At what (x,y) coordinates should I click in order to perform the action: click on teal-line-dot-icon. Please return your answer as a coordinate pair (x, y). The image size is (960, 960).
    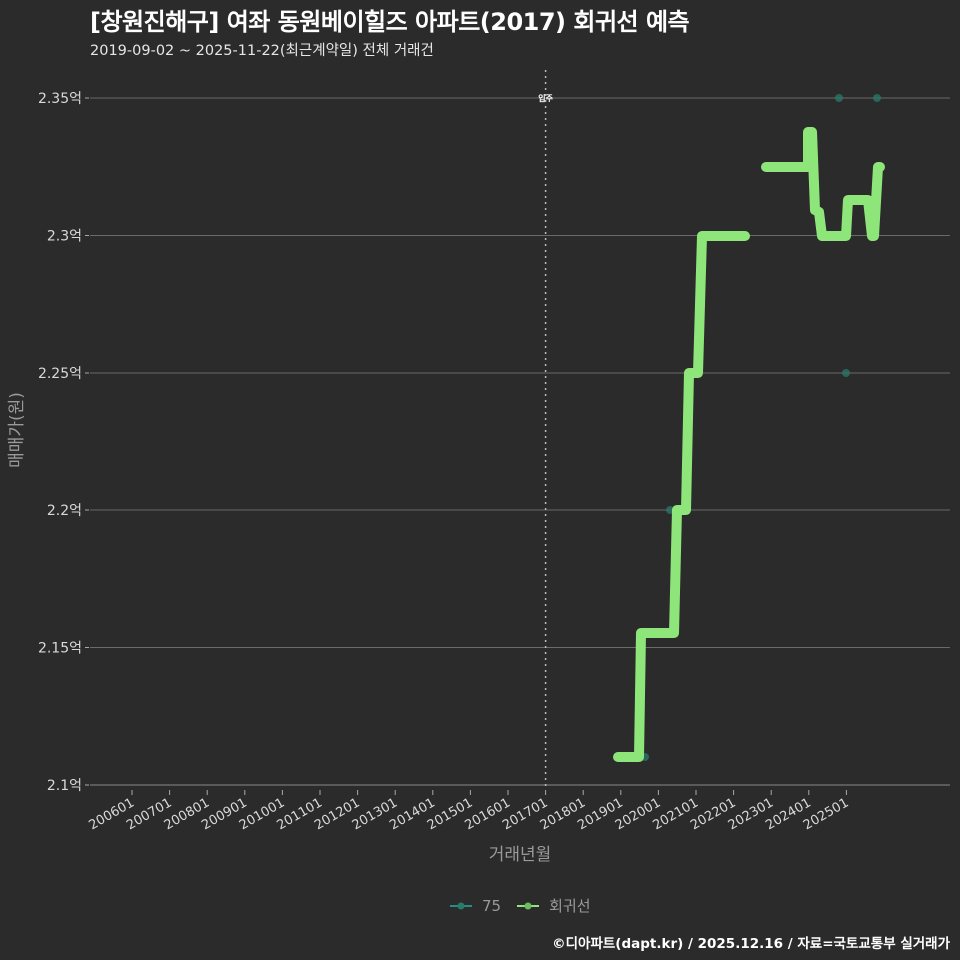
    Looking at the image, I should click on (461, 905).